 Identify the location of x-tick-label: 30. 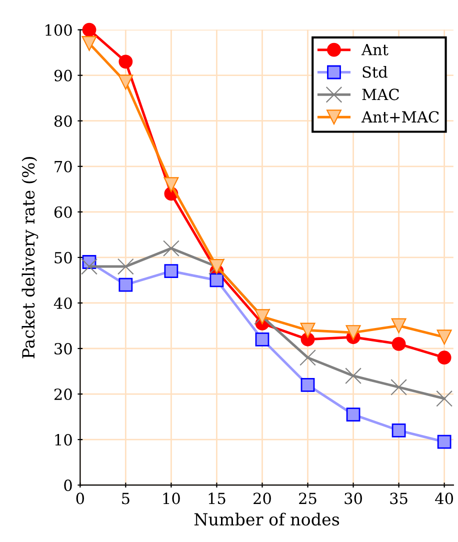
(353, 498).